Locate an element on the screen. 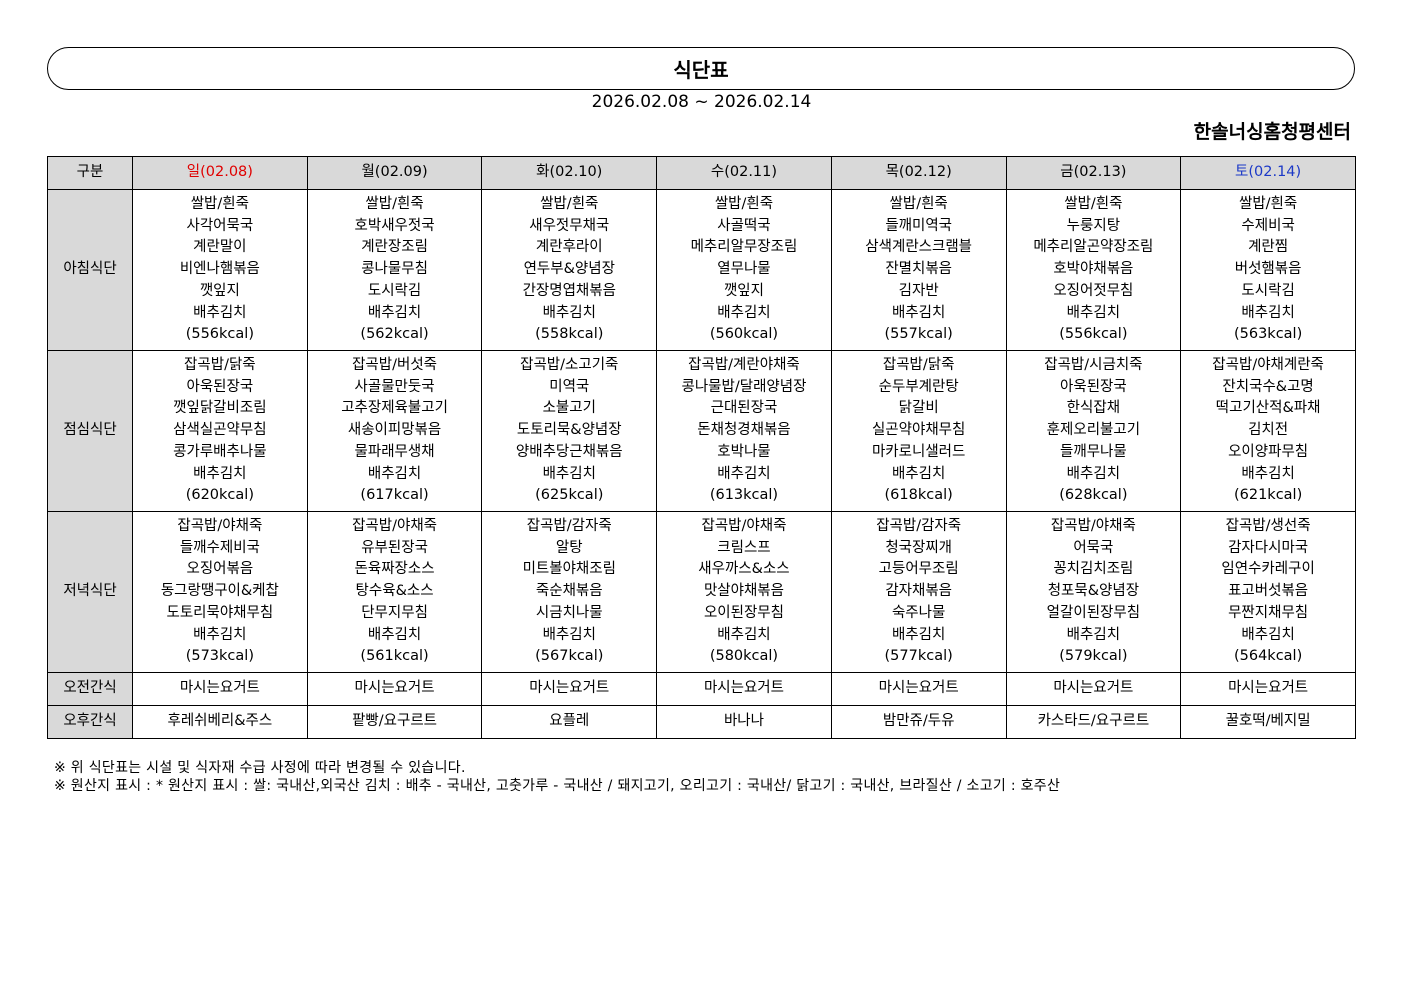  menu-item: 비엔나햄볶음 is located at coordinates (219, 269).